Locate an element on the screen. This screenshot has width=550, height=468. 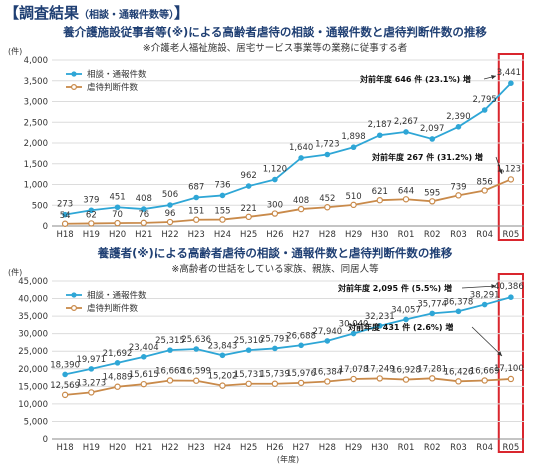
chart1-data-label: 3,441 is located at coordinates (509, 73).